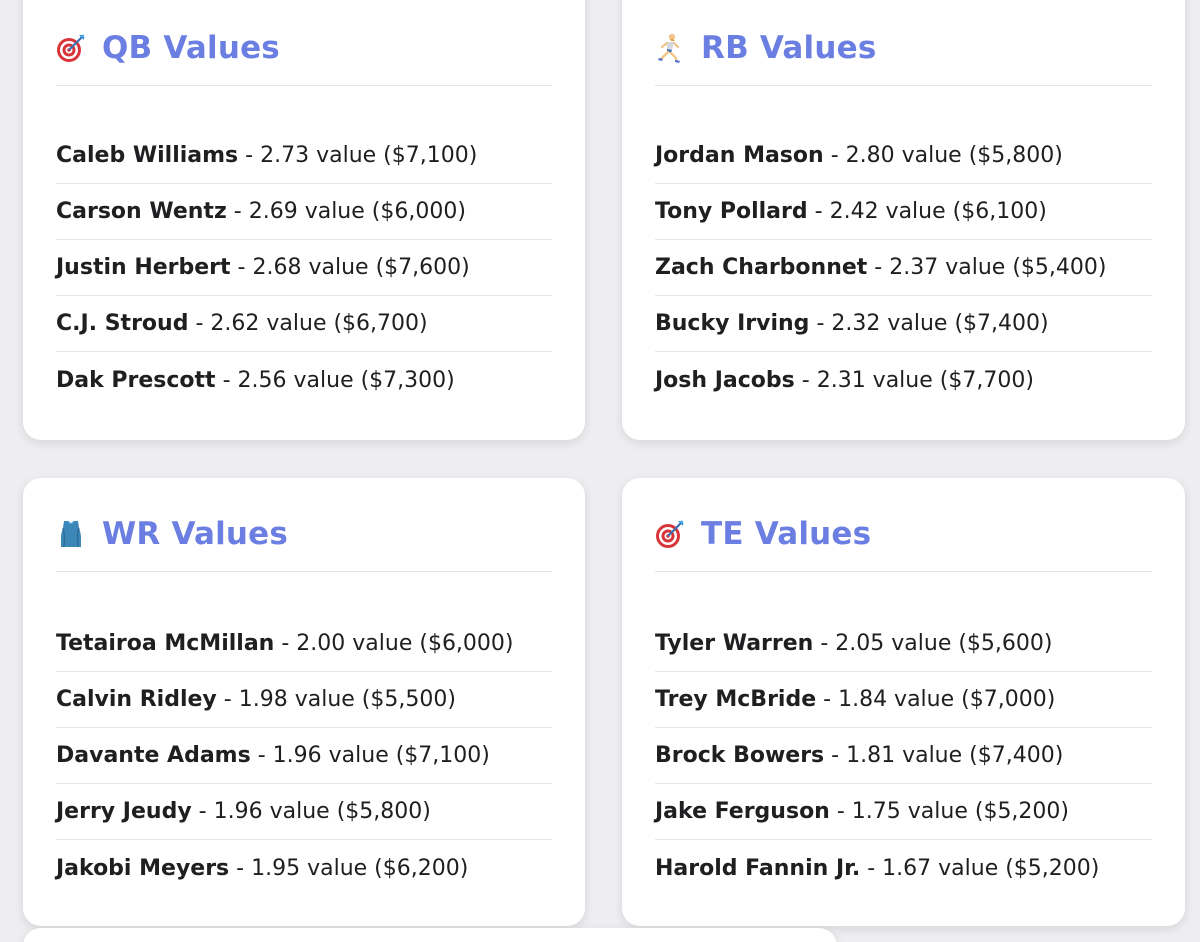  What do you see at coordinates (938, 211) in the screenshot?
I see `player-value: 2.42 value ($6,100)` at bounding box center [938, 211].